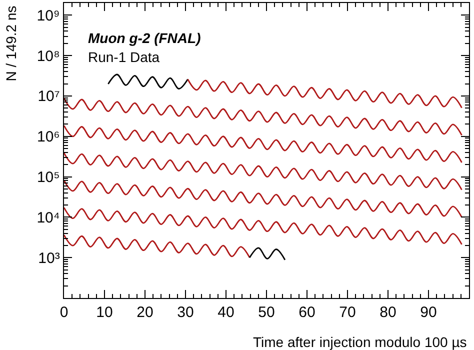 The width and height of the screenshot is (474, 350). I want to click on x-axis-title: Time after injection modulo 100 µs, so click(360, 342).